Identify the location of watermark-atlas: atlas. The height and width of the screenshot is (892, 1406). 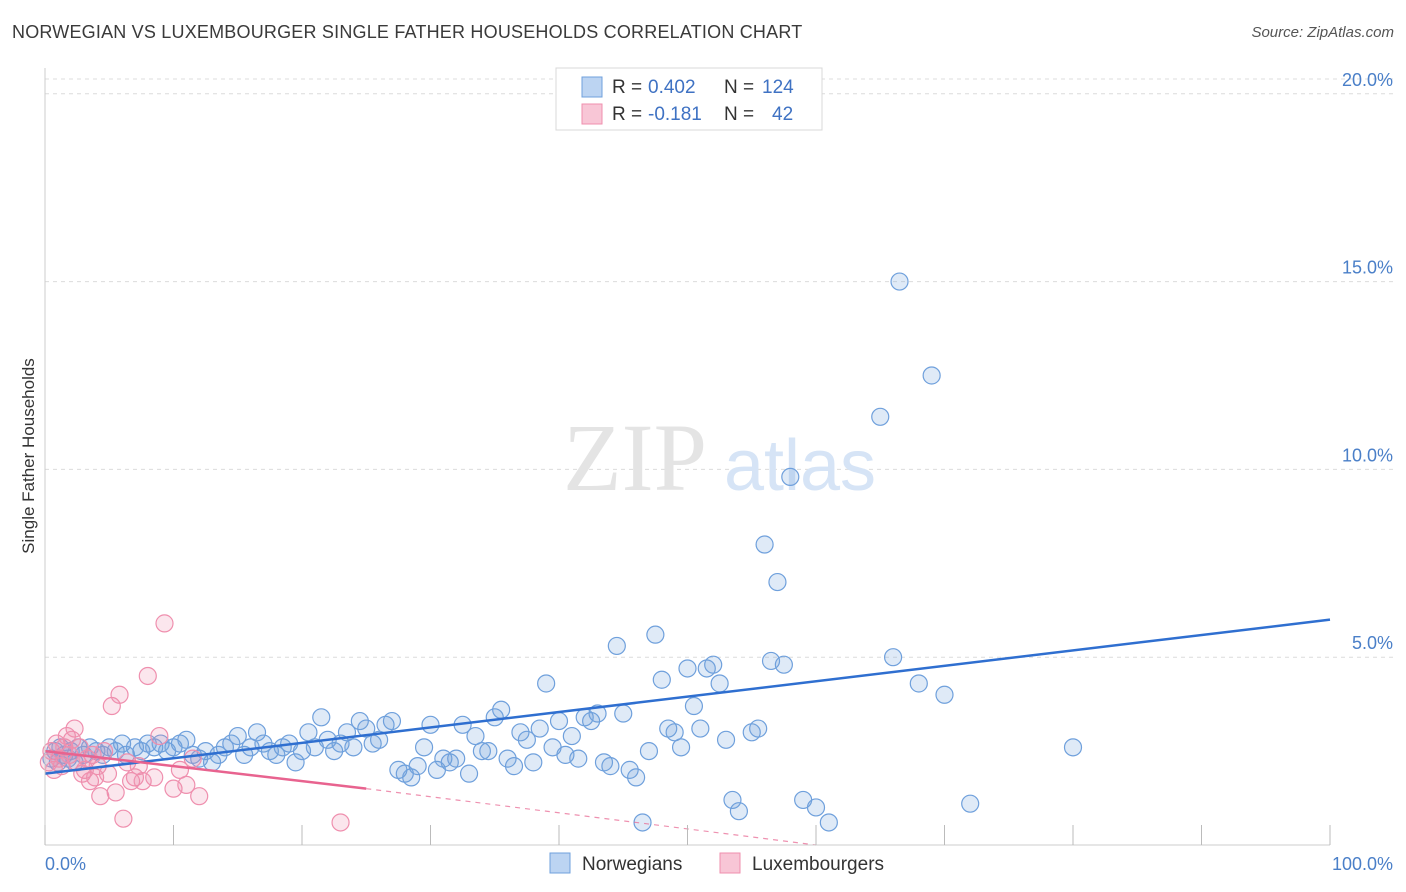
(800, 466).